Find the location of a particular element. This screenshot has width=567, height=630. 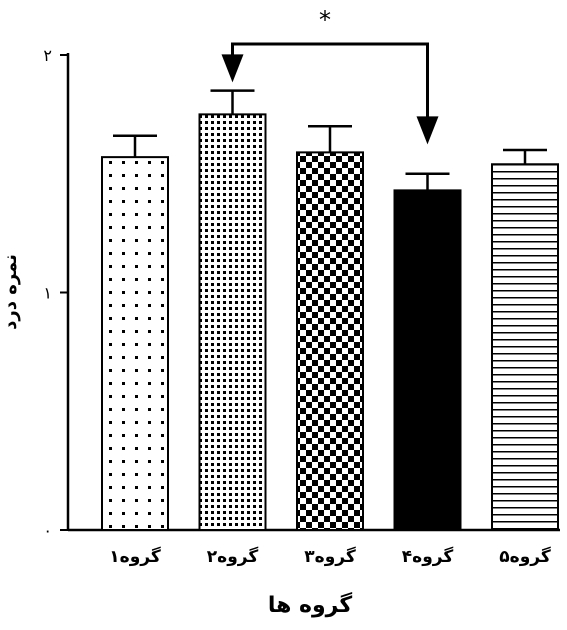

y-tick-label: ۰ is located at coordinates (47, 530).